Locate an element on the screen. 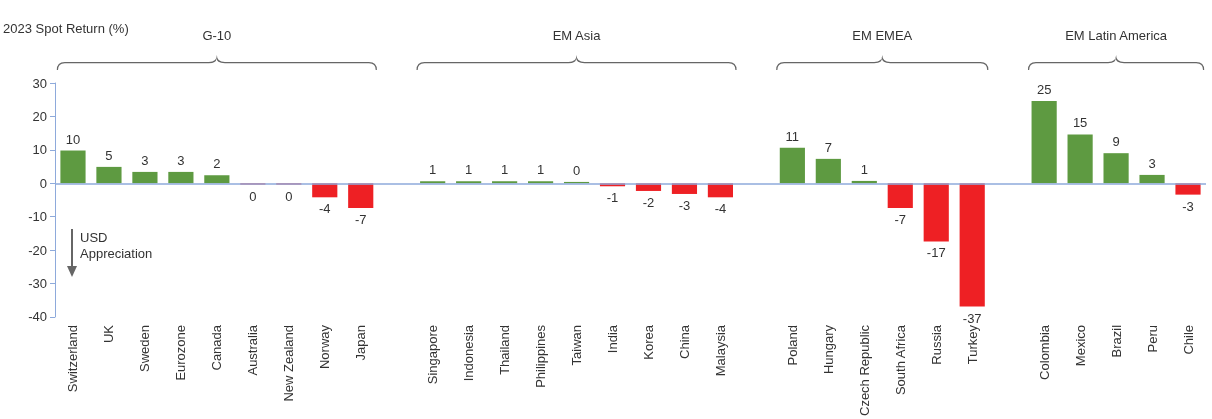 Image resolution: width=1212 pixels, height=419 pixels. x-tick-label: UK is located at coordinates (109, 334).